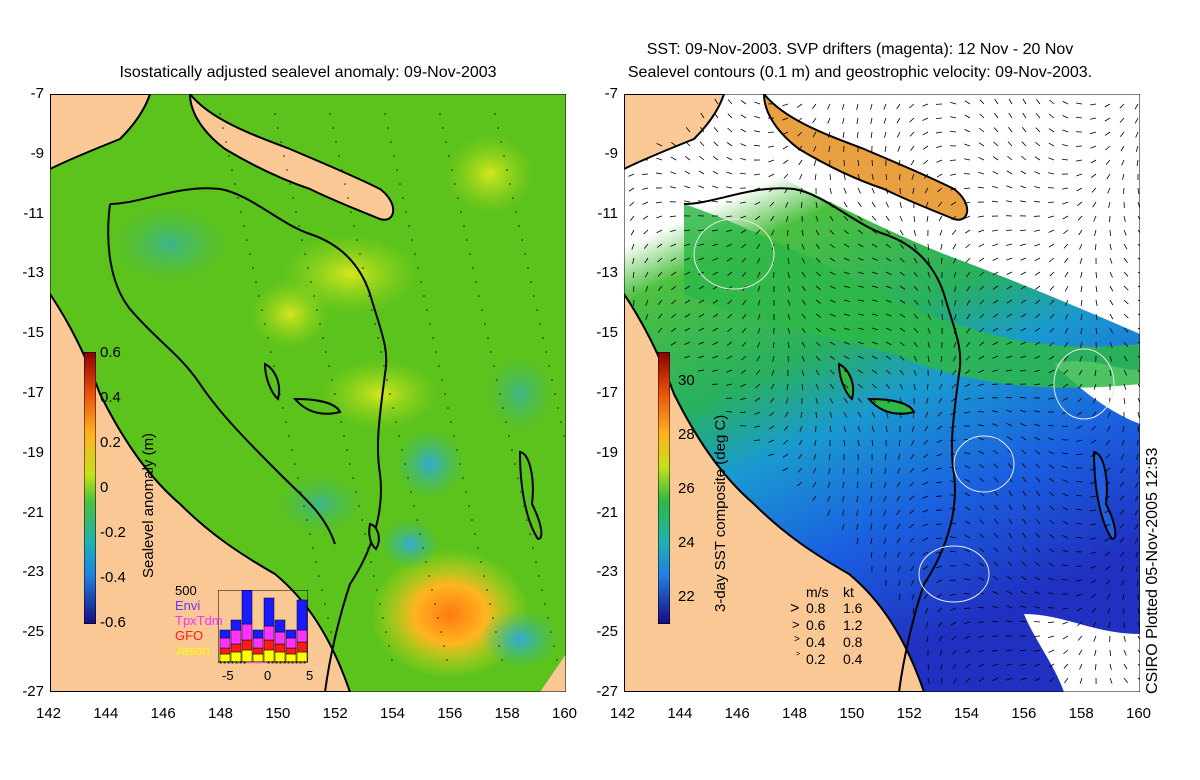  Describe the element at coordinates (258, 643) in the screenshot. I see `inset-bar-segment` at that location.